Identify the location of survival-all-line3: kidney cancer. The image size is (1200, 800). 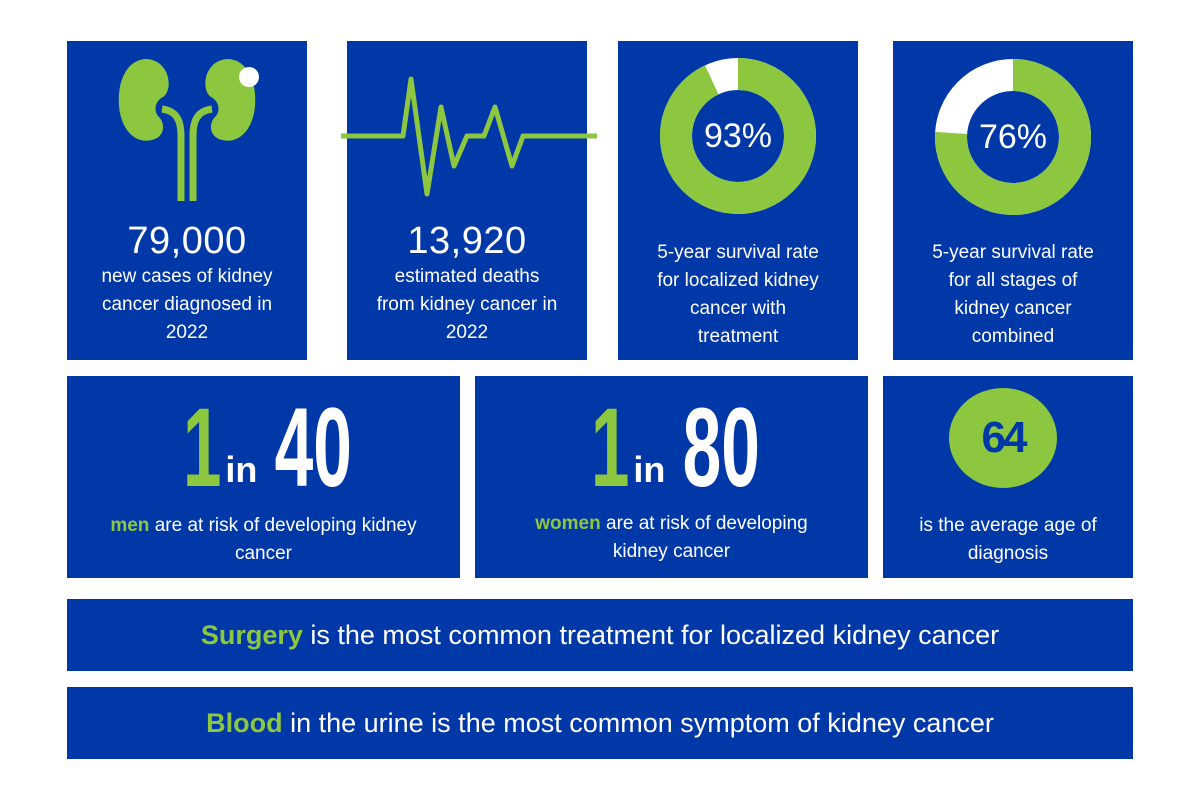
(1013, 308).